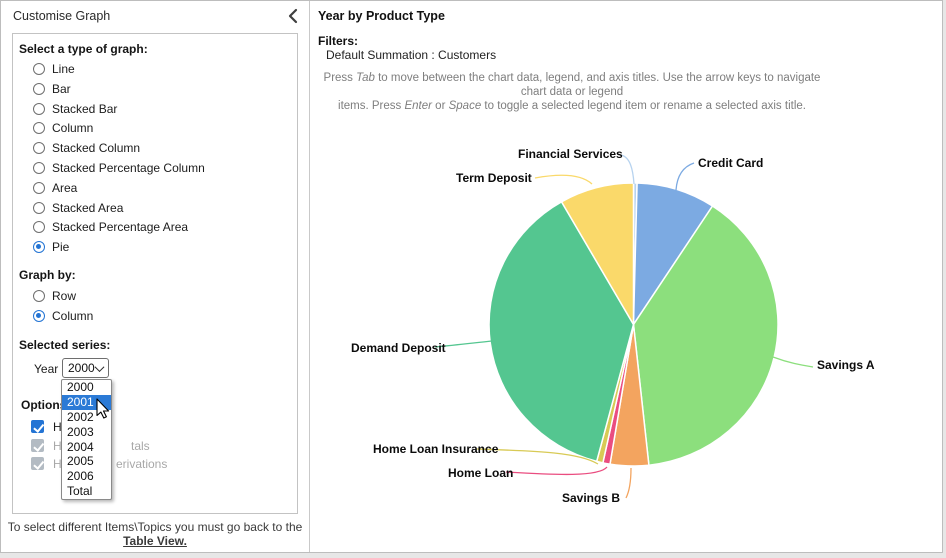 The image size is (946, 558). Describe the element at coordinates (46, 369) in the screenshot. I see `year-label: Year` at that location.